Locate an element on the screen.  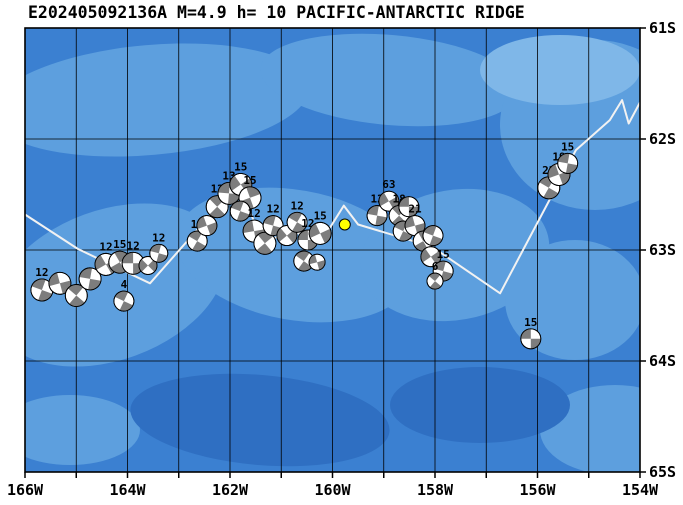
focal-mechanism: 63 is located at coordinates (389, 195).